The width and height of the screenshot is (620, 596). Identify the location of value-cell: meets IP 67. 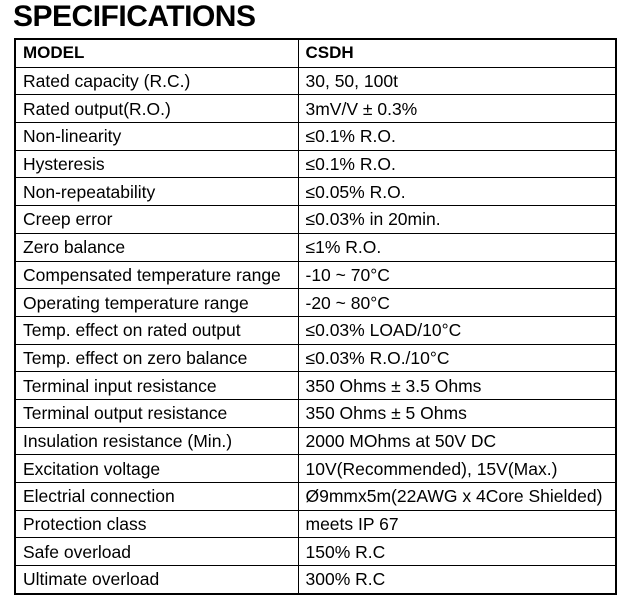
(457, 524).